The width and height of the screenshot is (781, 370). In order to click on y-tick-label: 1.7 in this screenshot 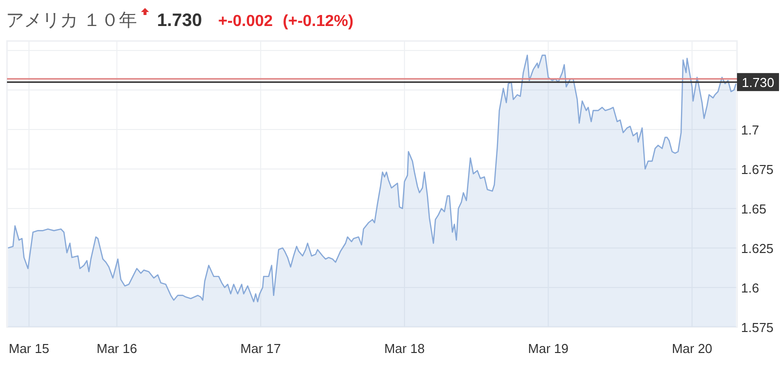, I will do `click(750, 130)`.